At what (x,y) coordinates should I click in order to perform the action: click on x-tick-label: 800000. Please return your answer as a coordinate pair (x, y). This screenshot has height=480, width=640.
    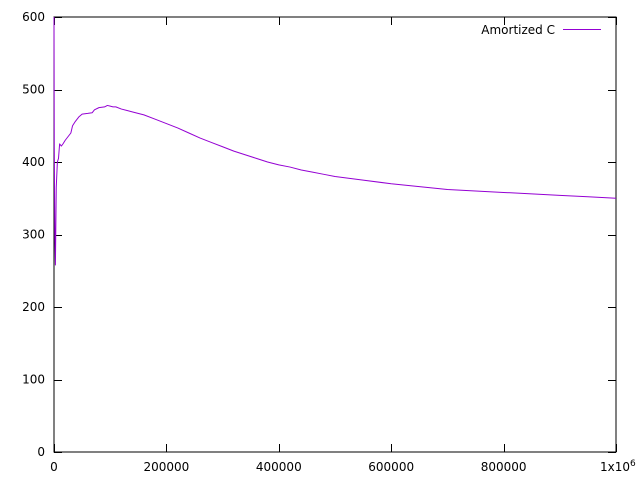
    Looking at the image, I should click on (504, 467).